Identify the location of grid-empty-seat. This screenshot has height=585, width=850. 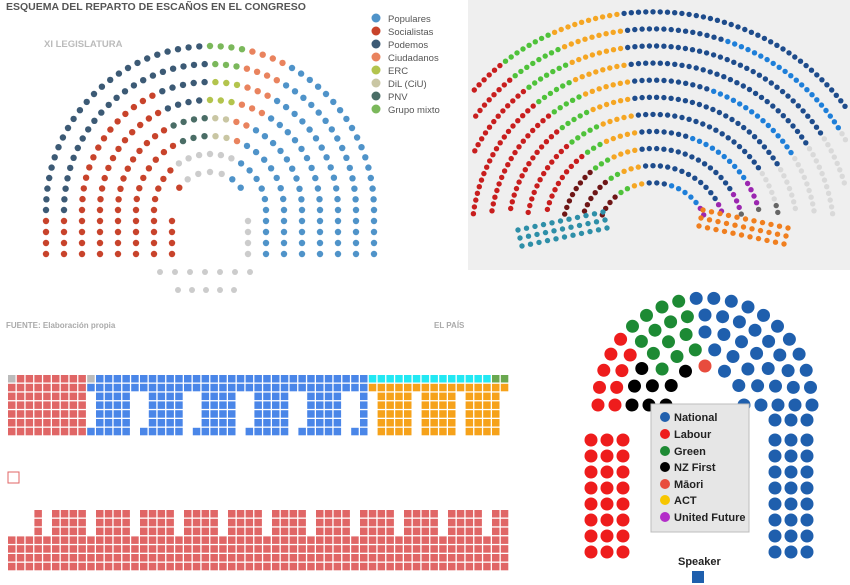
(13, 477).